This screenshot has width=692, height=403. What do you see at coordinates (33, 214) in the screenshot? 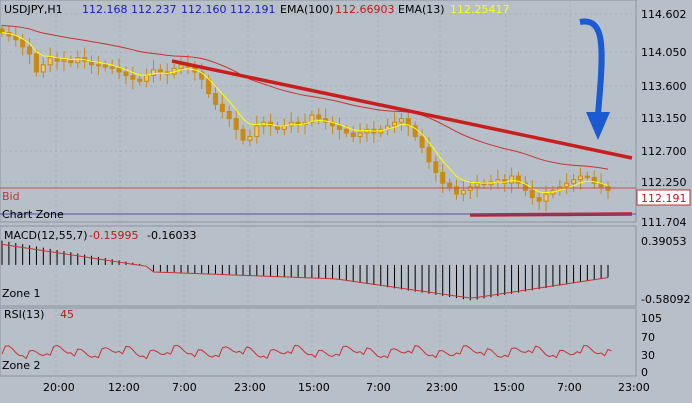
I see `chart-zone-label: Chart Zone` at bounding box center [33, 214].